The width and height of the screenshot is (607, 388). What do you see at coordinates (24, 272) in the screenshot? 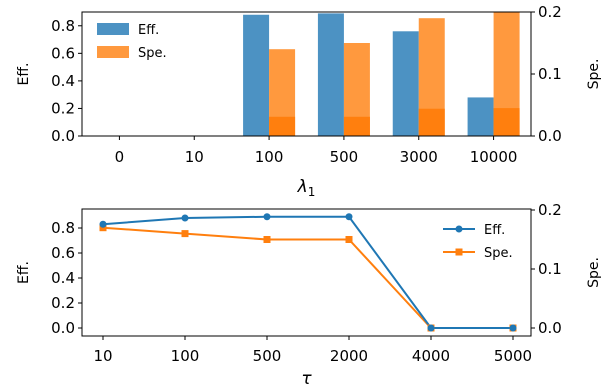
I see `bottom-y-left-label: Eff.` at bounding box center [24, 272].